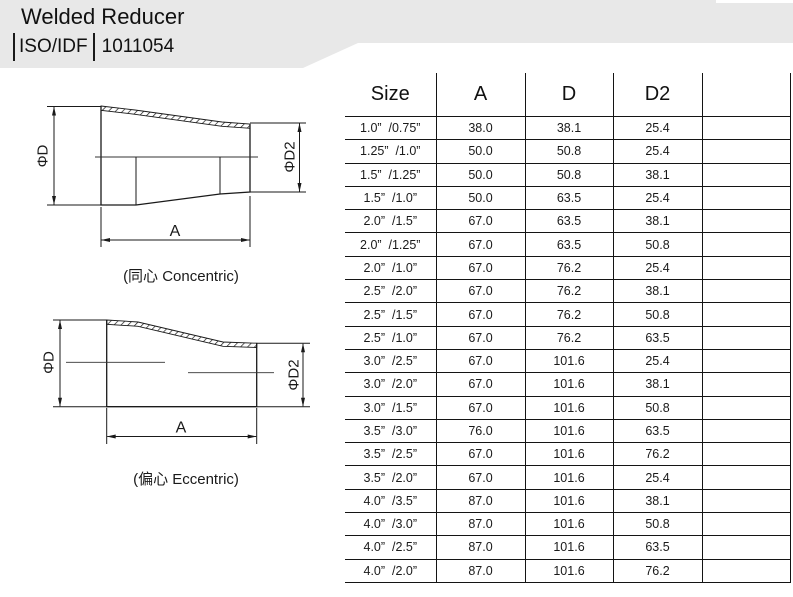 The width and height of the screenshot is (793, 597). What do you see at coordinates (391, 361) in the screenshot?
I see `table-cell: 3.0” /2.5”` at bounding box center [391, 361].